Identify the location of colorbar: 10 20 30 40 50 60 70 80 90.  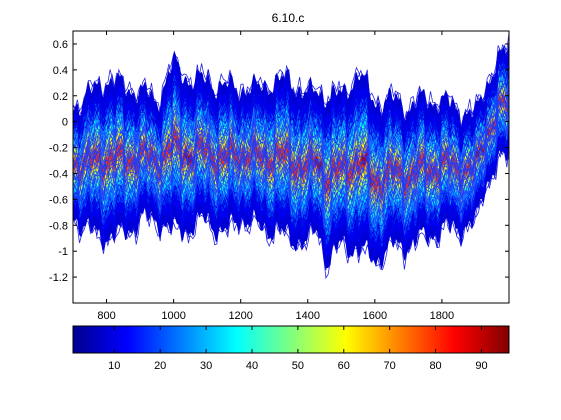
(291, 348).